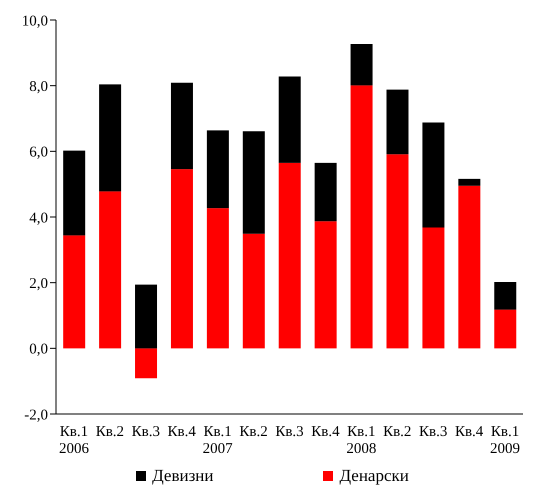 The height and width of the screenshot is (502, 545). Describe the element at coordinates (38, 86) in the screenshot. I see `y-tick-label: 8,0` at that location.